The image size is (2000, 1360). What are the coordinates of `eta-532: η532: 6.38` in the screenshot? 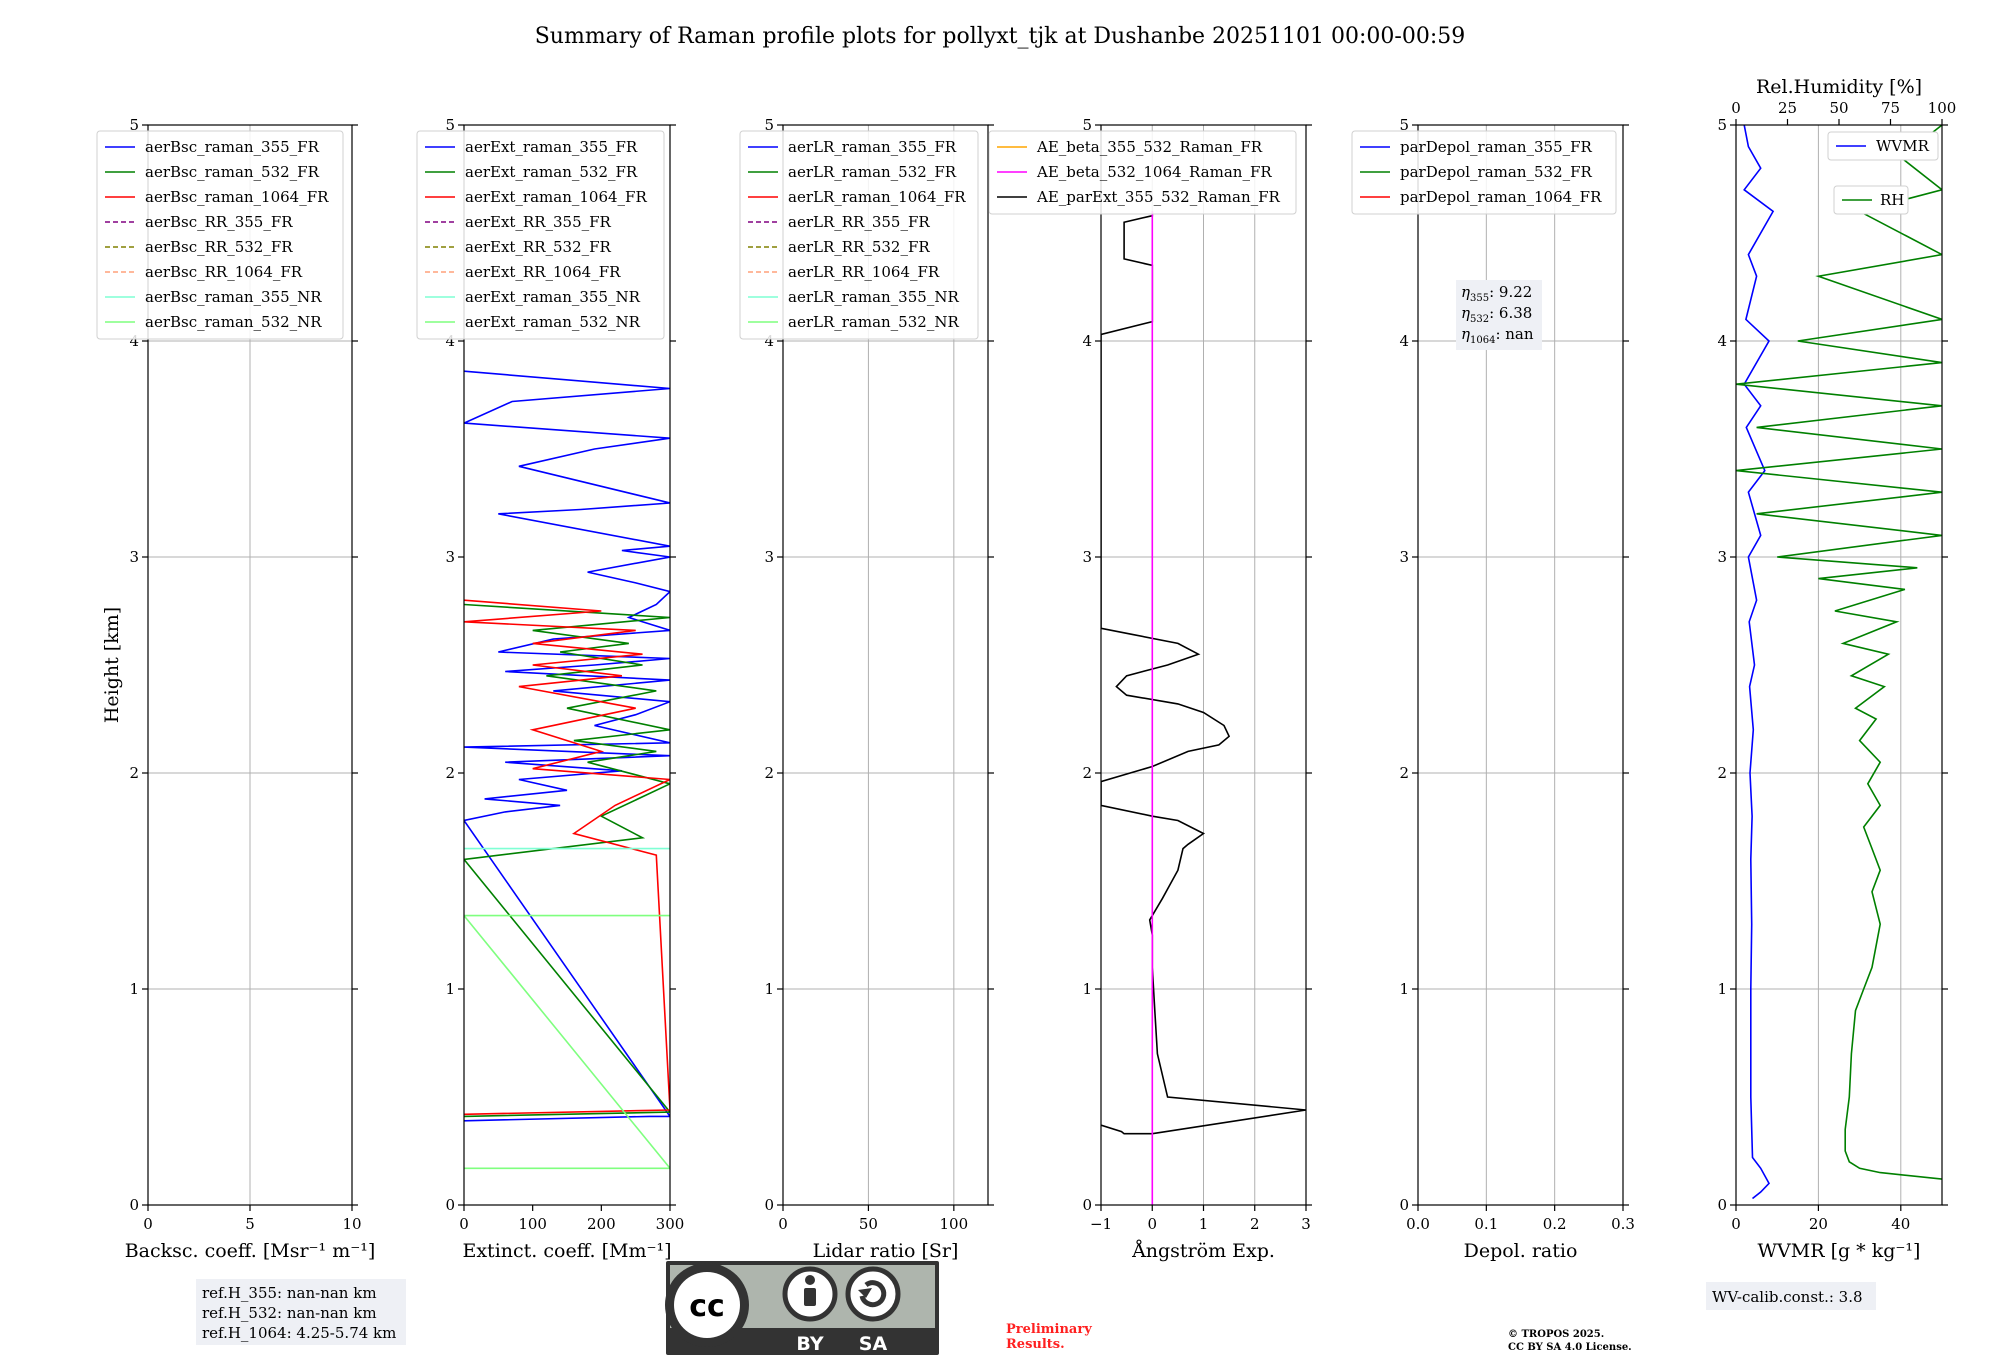 It's located at (1496, 314).